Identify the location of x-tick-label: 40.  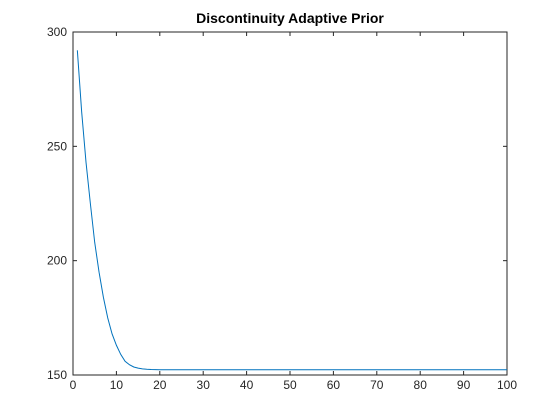
(247, 385).